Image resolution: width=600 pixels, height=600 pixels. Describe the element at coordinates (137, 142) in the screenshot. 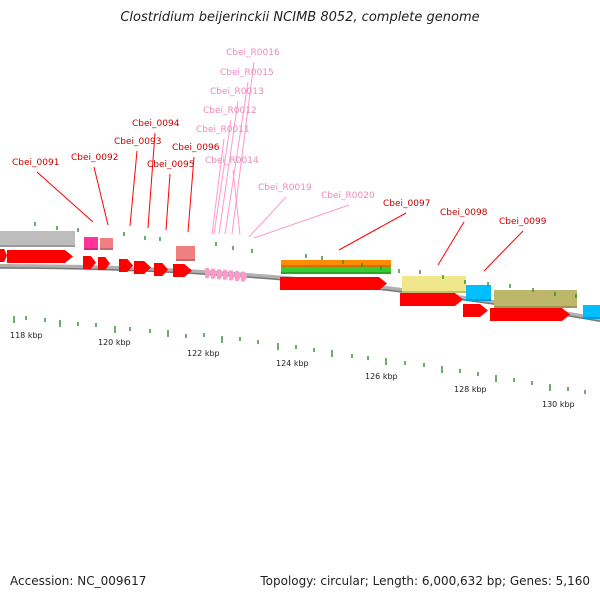

I see `gene-label: Cbei_0093` at that location.